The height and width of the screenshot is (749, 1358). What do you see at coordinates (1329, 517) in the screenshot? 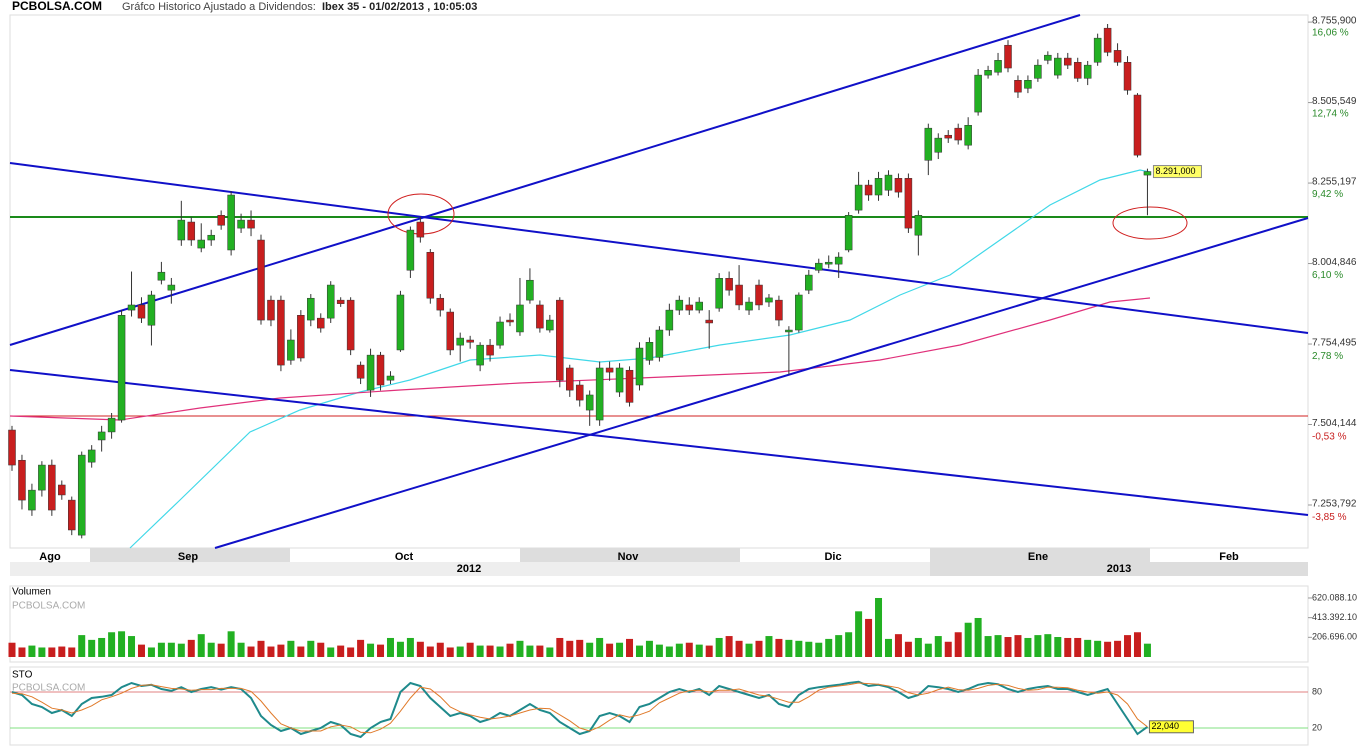
I see `y2-tick-label: -3,85 %` at bounding box center [1329, 517].